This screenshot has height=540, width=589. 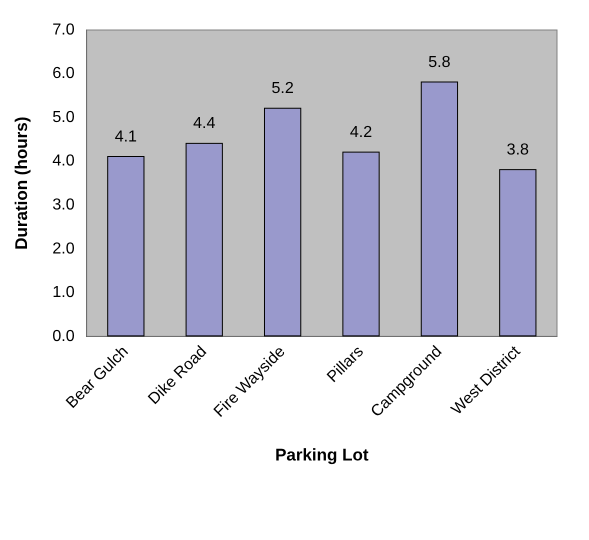 What do you see at coordinates (63, 336) in the screenshot?
I see `y-tick-label: 0.0` at bounding box center [63, 336].